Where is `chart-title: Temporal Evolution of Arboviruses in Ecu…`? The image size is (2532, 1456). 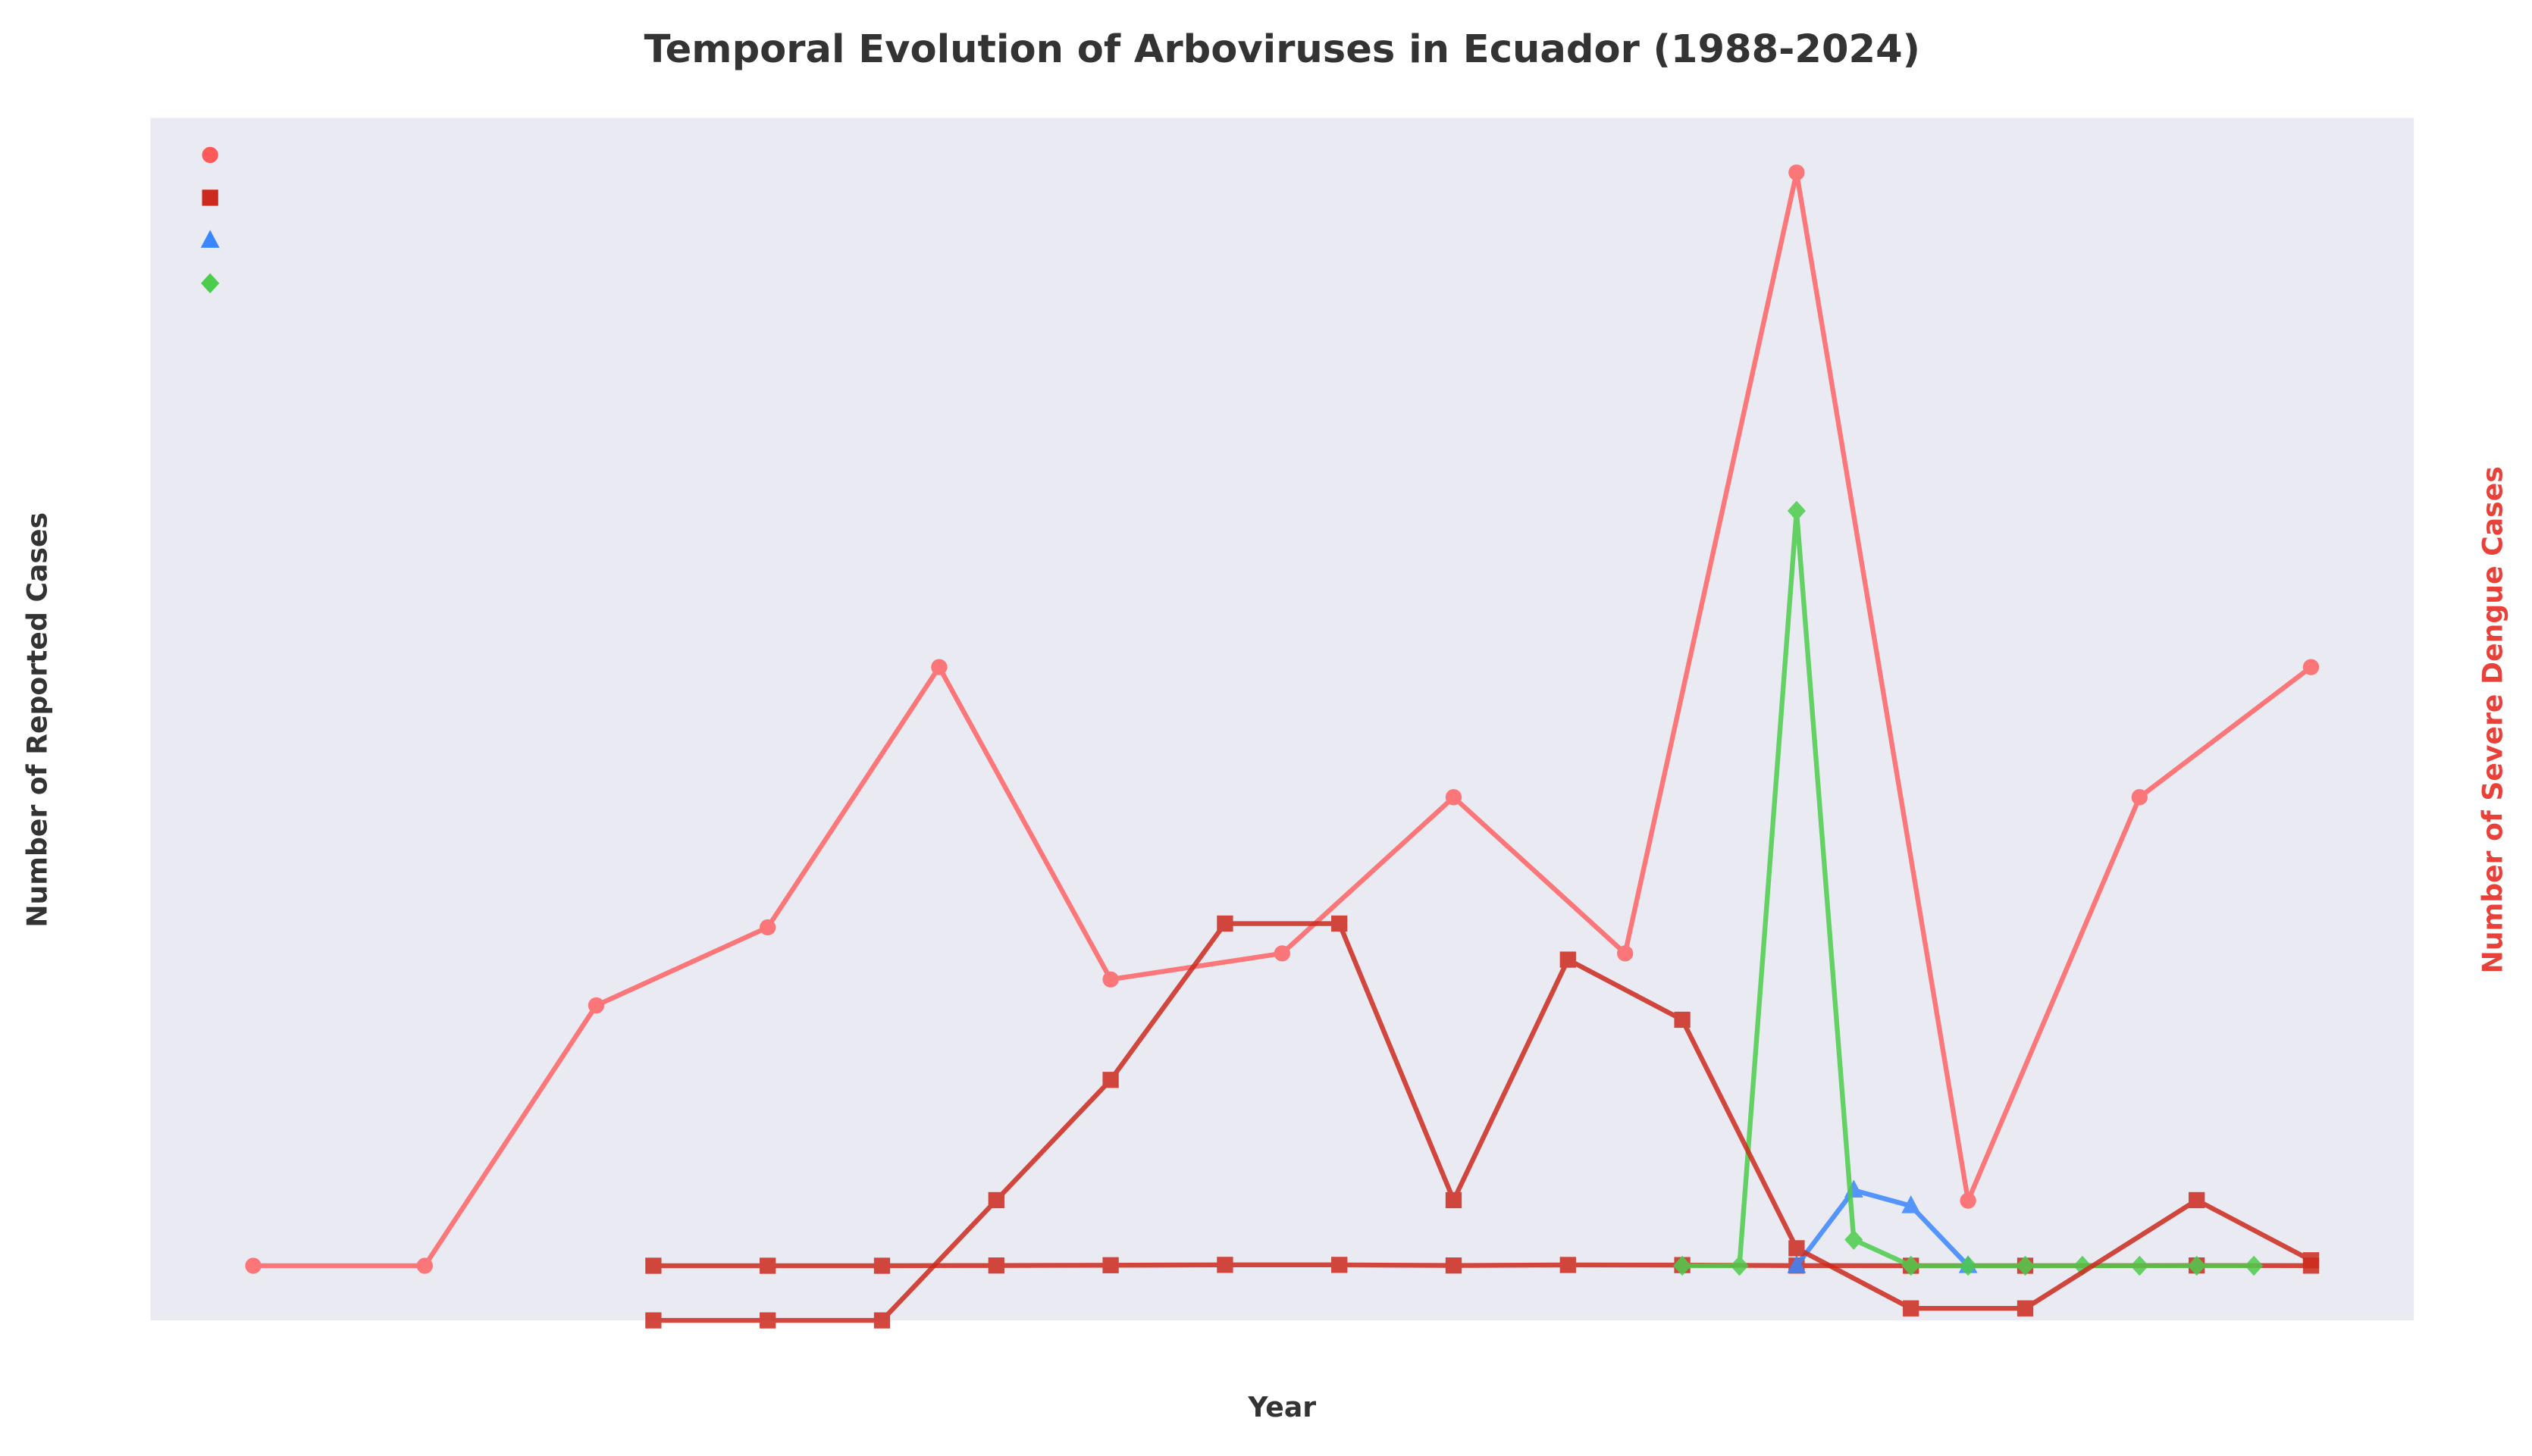 chart-title: Temporal Evolution of Arboviruses in Ecu… is located at coordinates (1282, 49).